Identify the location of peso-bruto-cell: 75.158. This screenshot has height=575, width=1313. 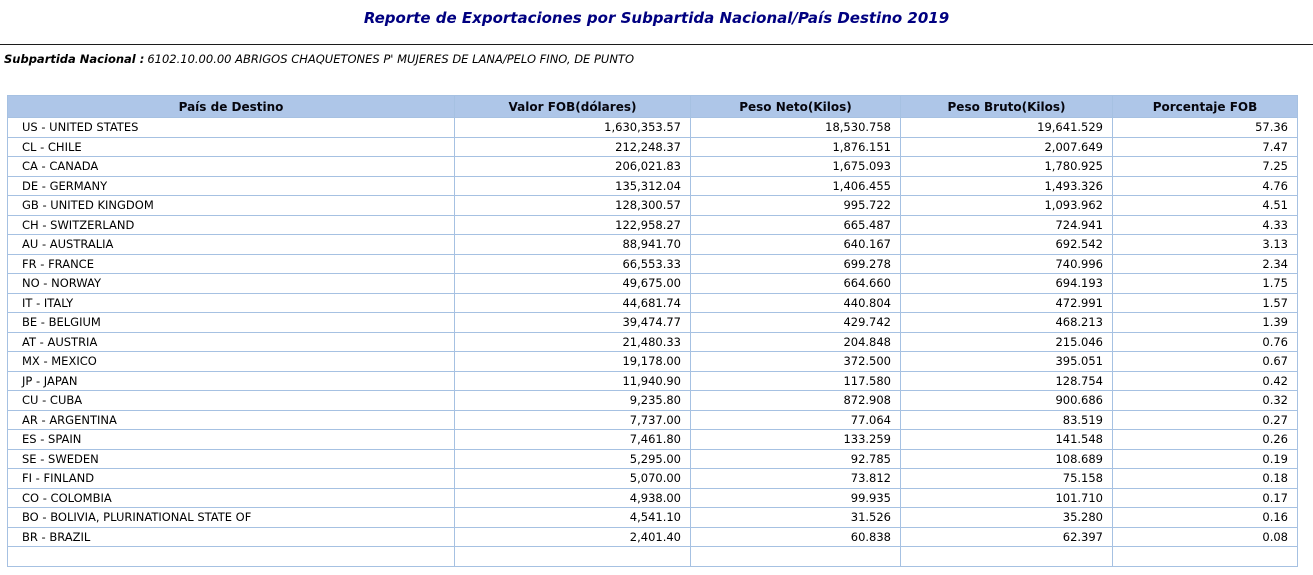
(1006, 478).